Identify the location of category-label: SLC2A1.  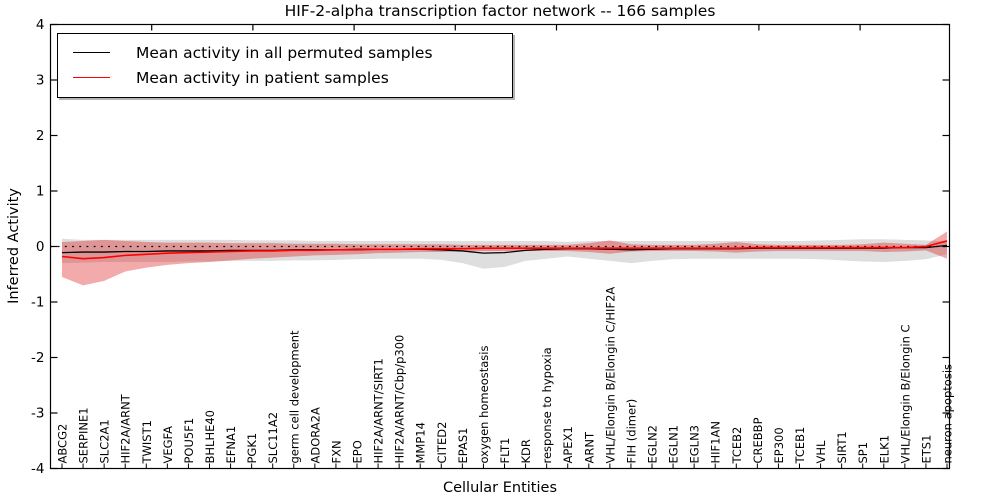
(105, 441).